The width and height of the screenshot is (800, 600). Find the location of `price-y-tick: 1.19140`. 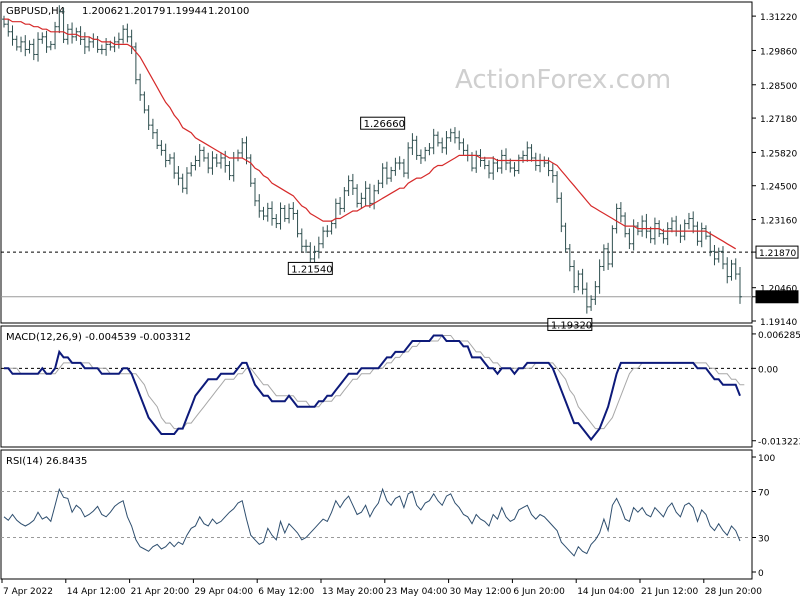

price-y-tick: 1.19140 is located at coordinates (774, 323).